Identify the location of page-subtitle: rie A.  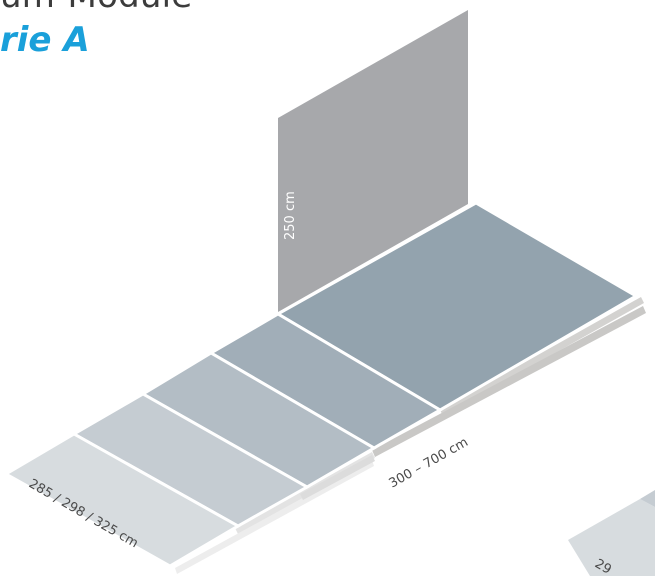
(45, 40).